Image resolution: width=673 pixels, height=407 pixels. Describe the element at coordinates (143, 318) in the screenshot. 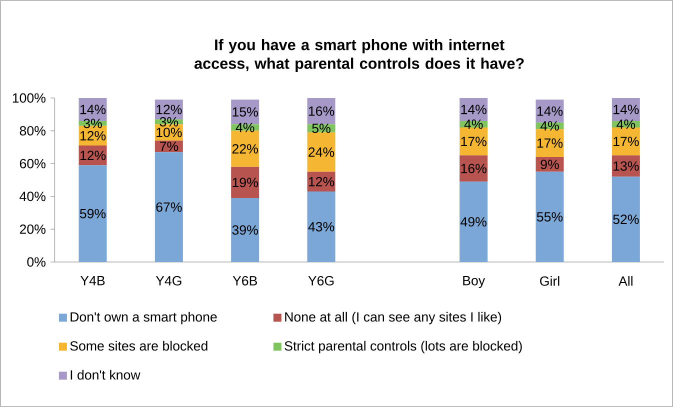

I see `legend-label: Don't own a smart phone` at that location.